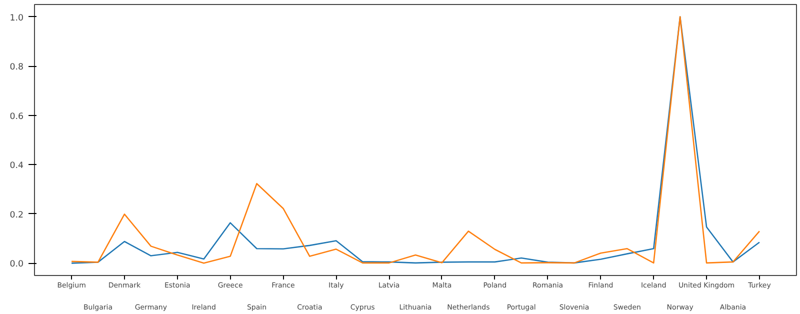 Image resolution: width=800 pixels, height=314 pixels. Describe the element at coordinates (17, 166) in the screenshot. I see `y-tick-label: 0.4` at that location.